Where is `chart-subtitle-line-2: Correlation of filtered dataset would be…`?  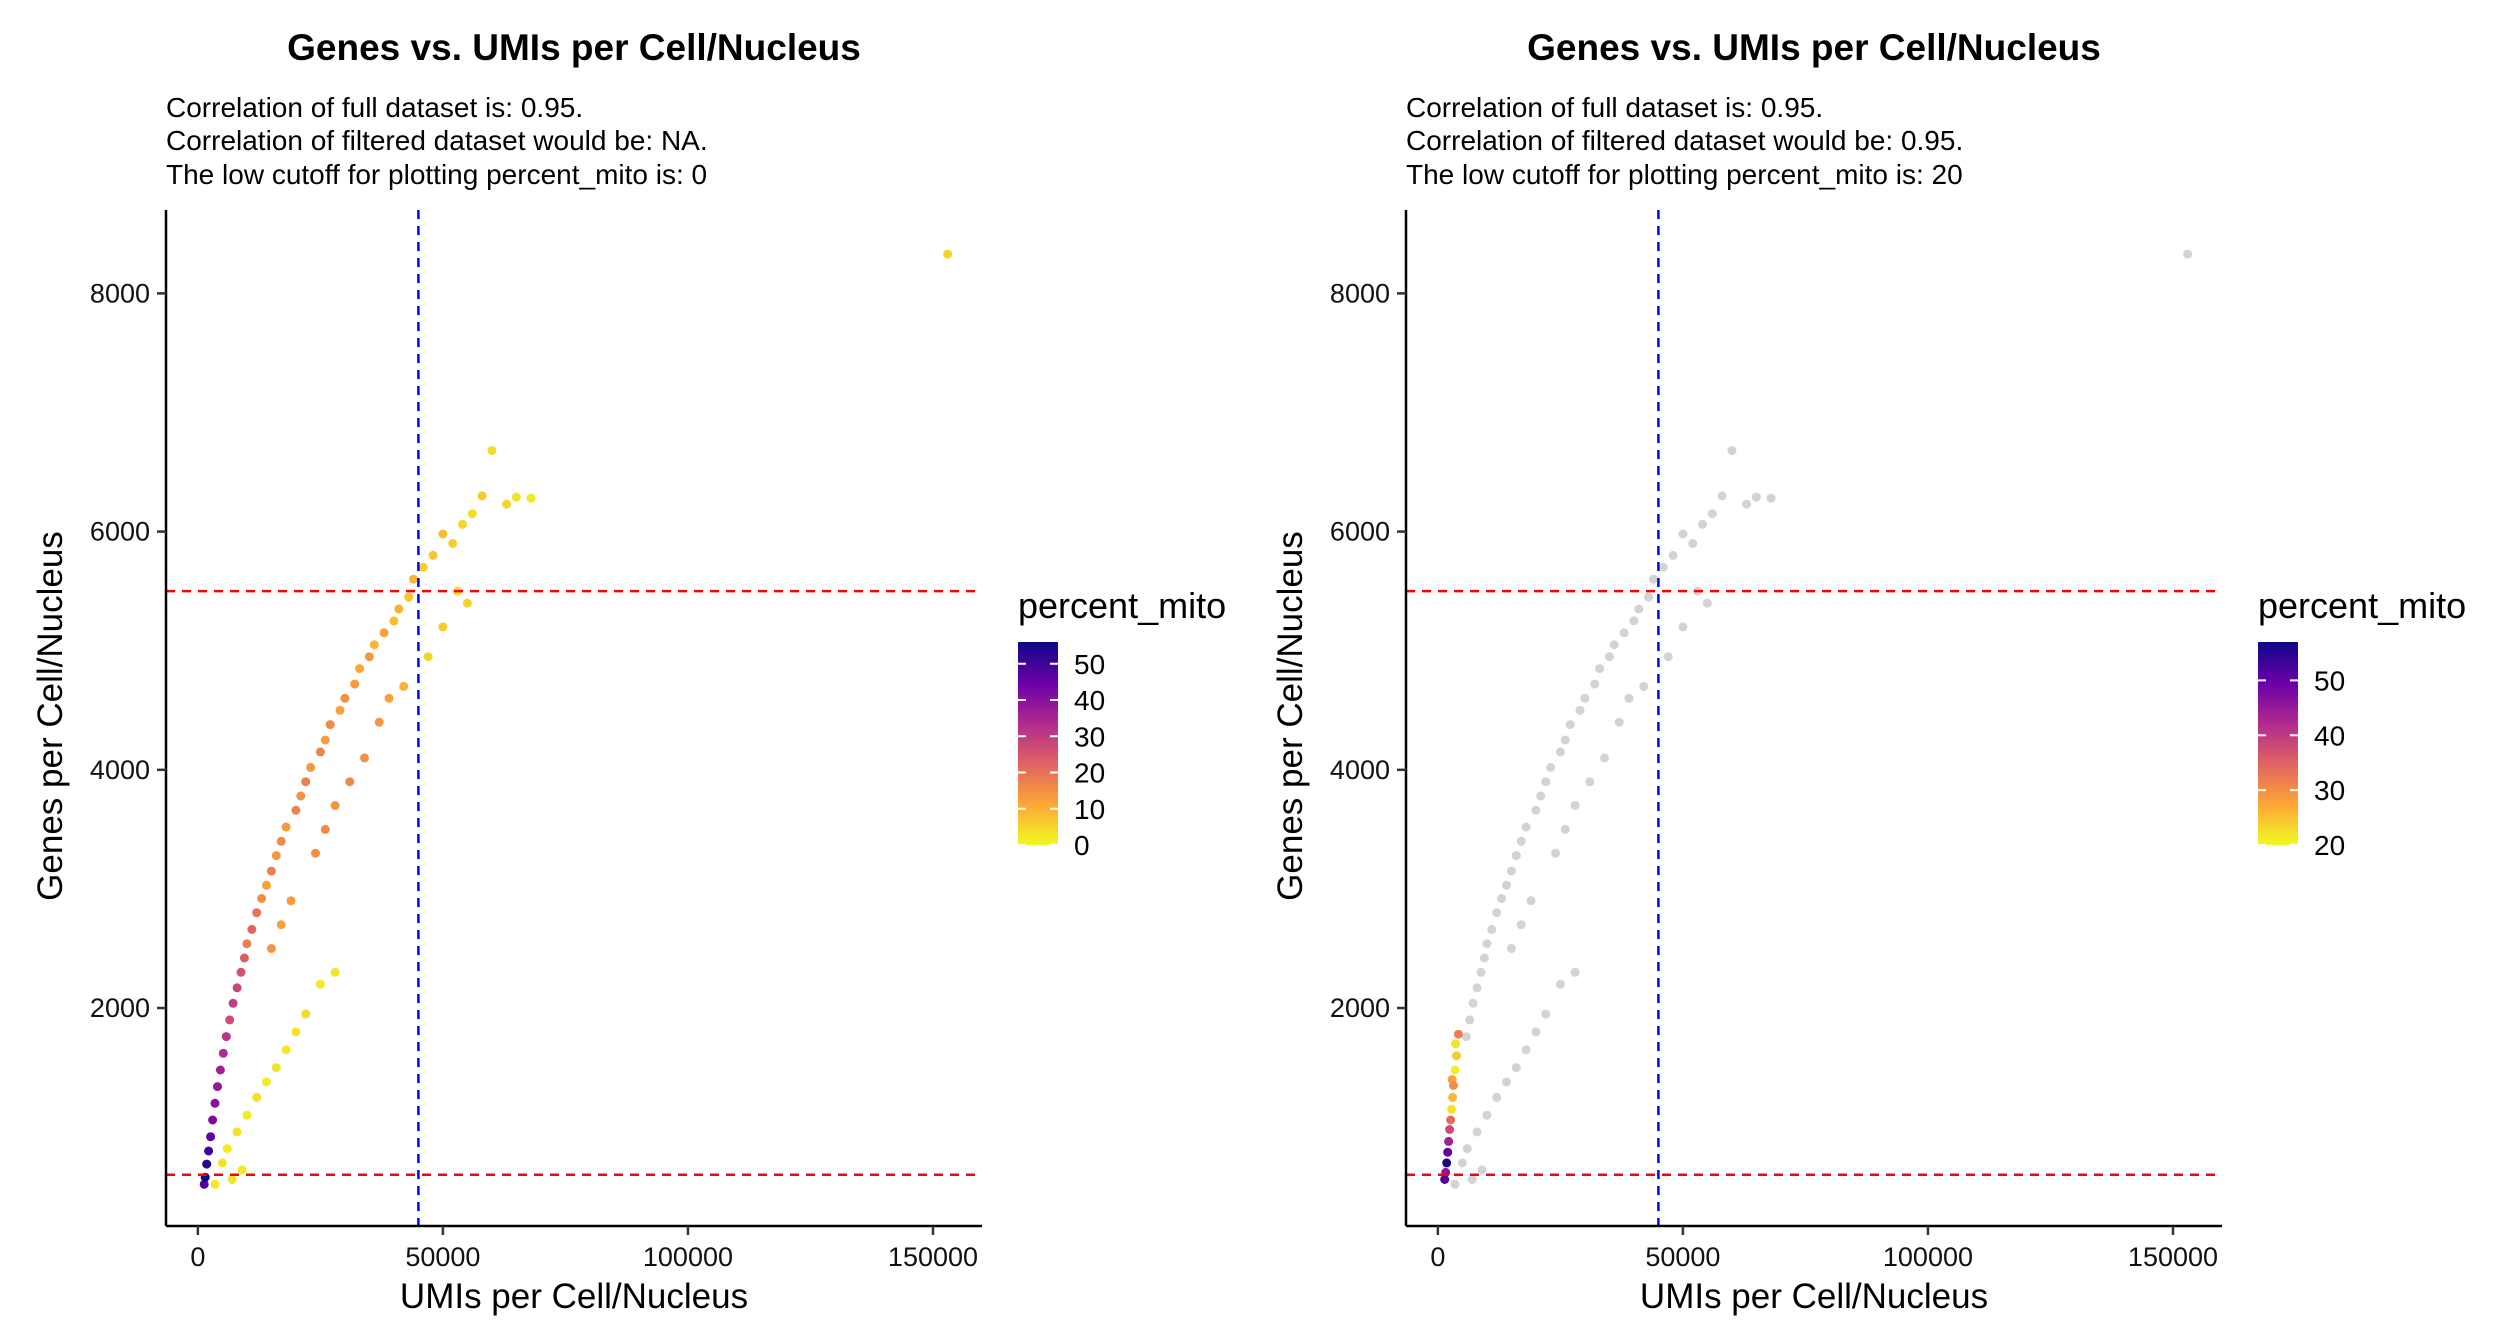
chart-subtitle-line-2: Correlation of filtered dataset would be… is located at coordinates (1684, 140).